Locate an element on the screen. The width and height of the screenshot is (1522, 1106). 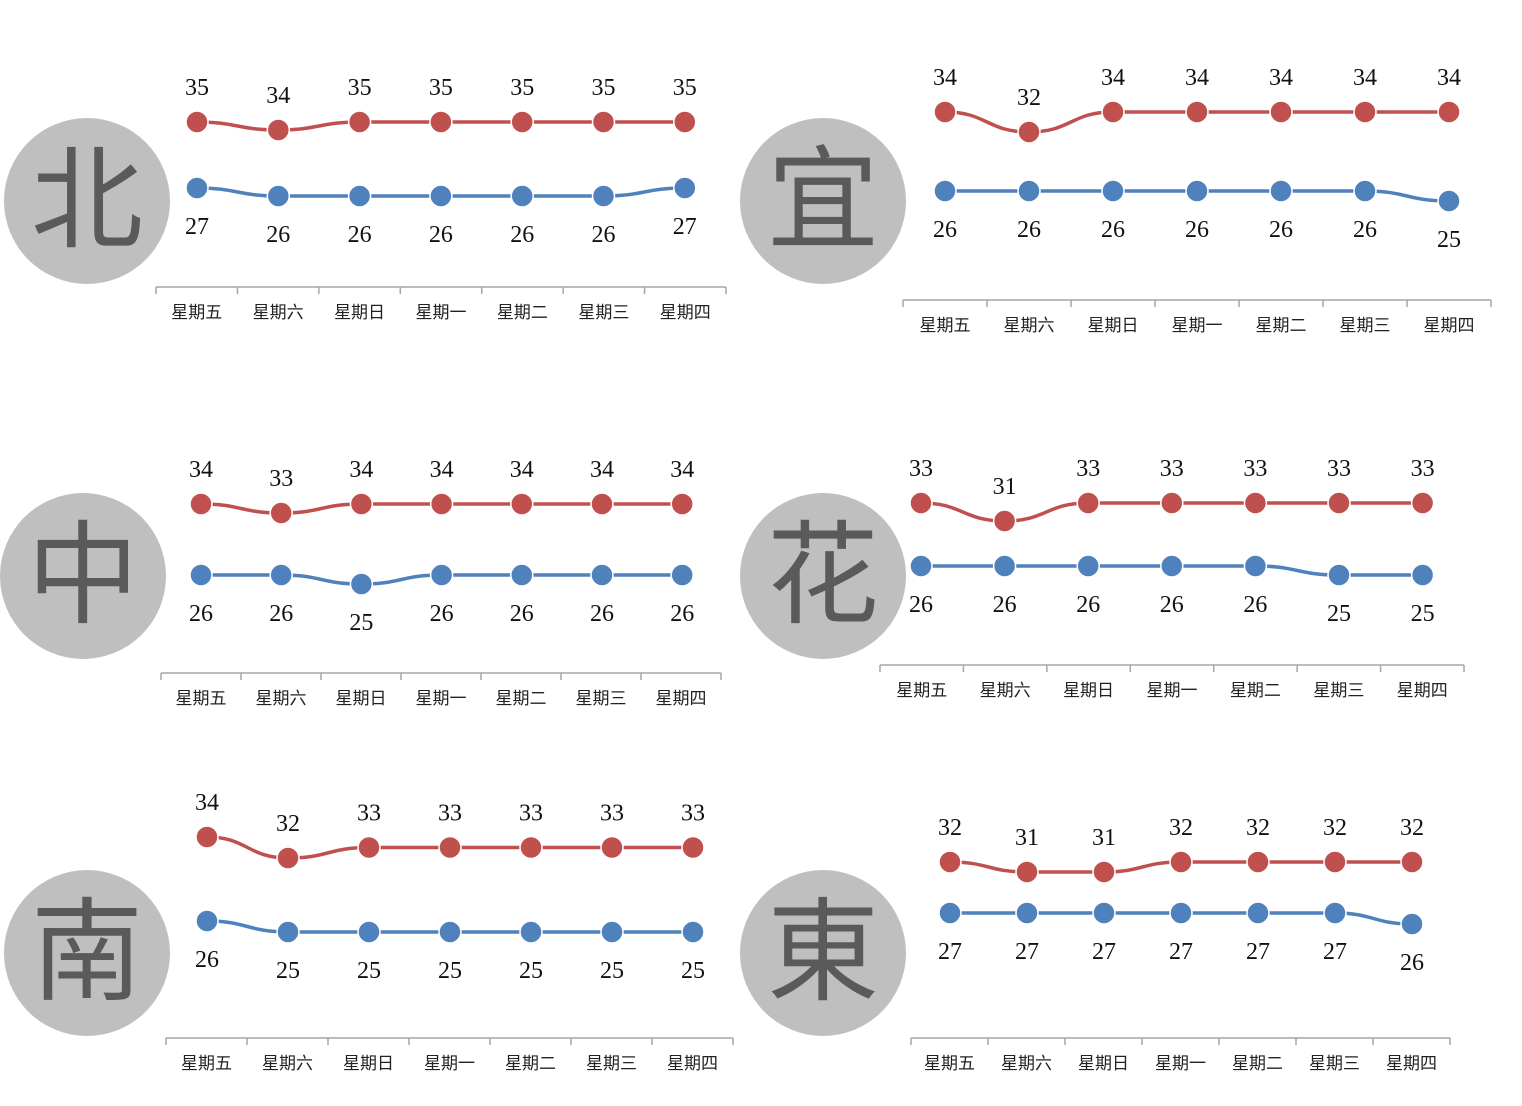
region-name: 中 is located at coordinates (83, 576).